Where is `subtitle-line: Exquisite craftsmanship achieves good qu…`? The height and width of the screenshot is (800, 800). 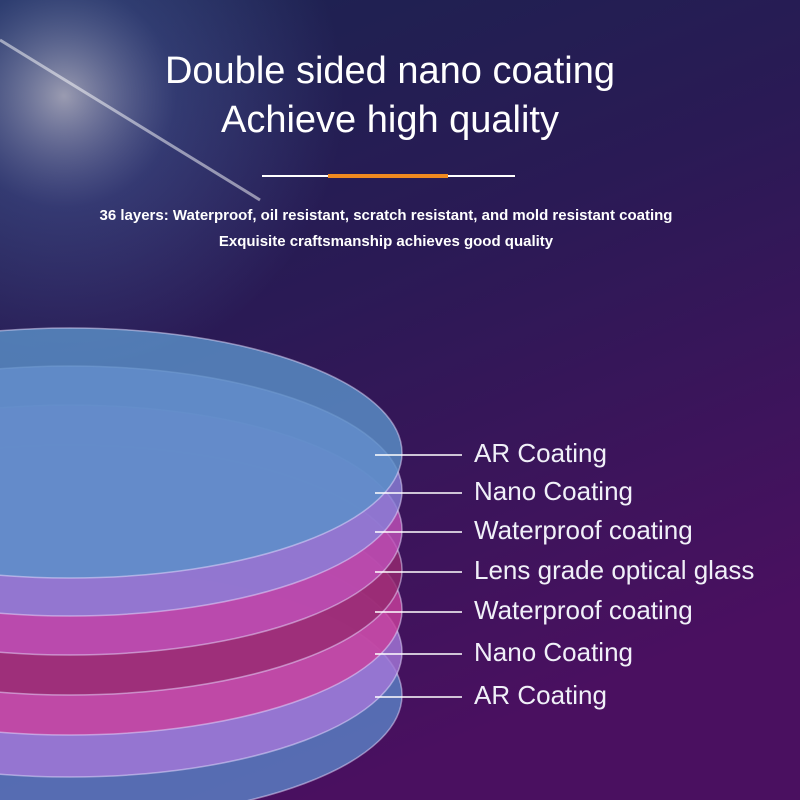 subtitle-line: Exquisite craftsmanship achieves good qu… is located at coordinates (386, 241).